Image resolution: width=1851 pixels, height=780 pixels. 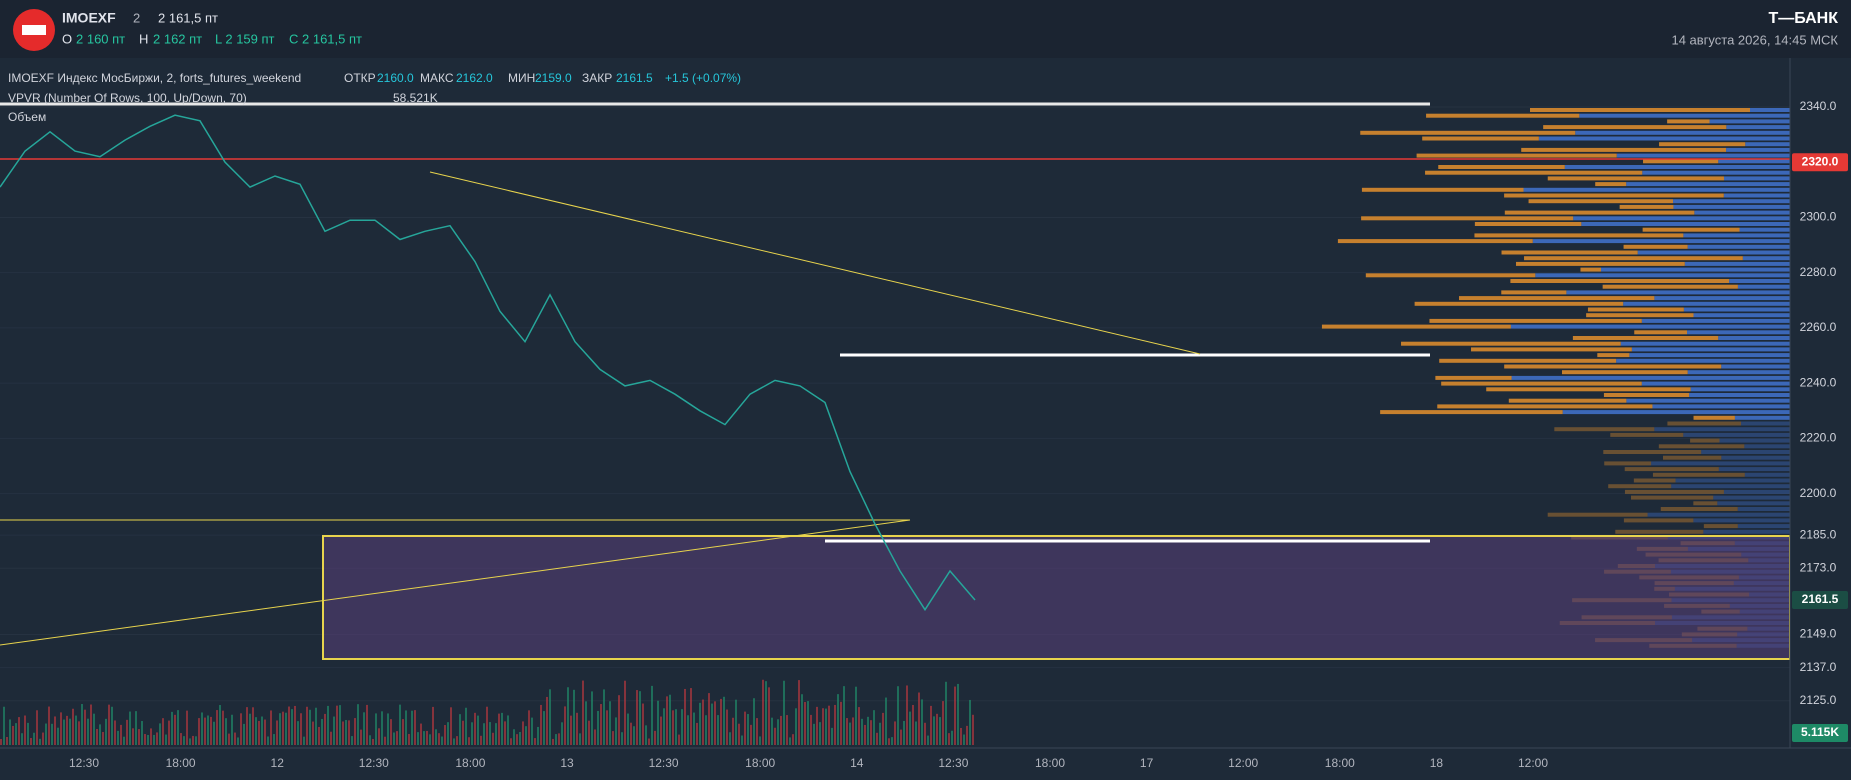 I want to click on y-tick-label: 2200.0, so click(x=1818, y=493).